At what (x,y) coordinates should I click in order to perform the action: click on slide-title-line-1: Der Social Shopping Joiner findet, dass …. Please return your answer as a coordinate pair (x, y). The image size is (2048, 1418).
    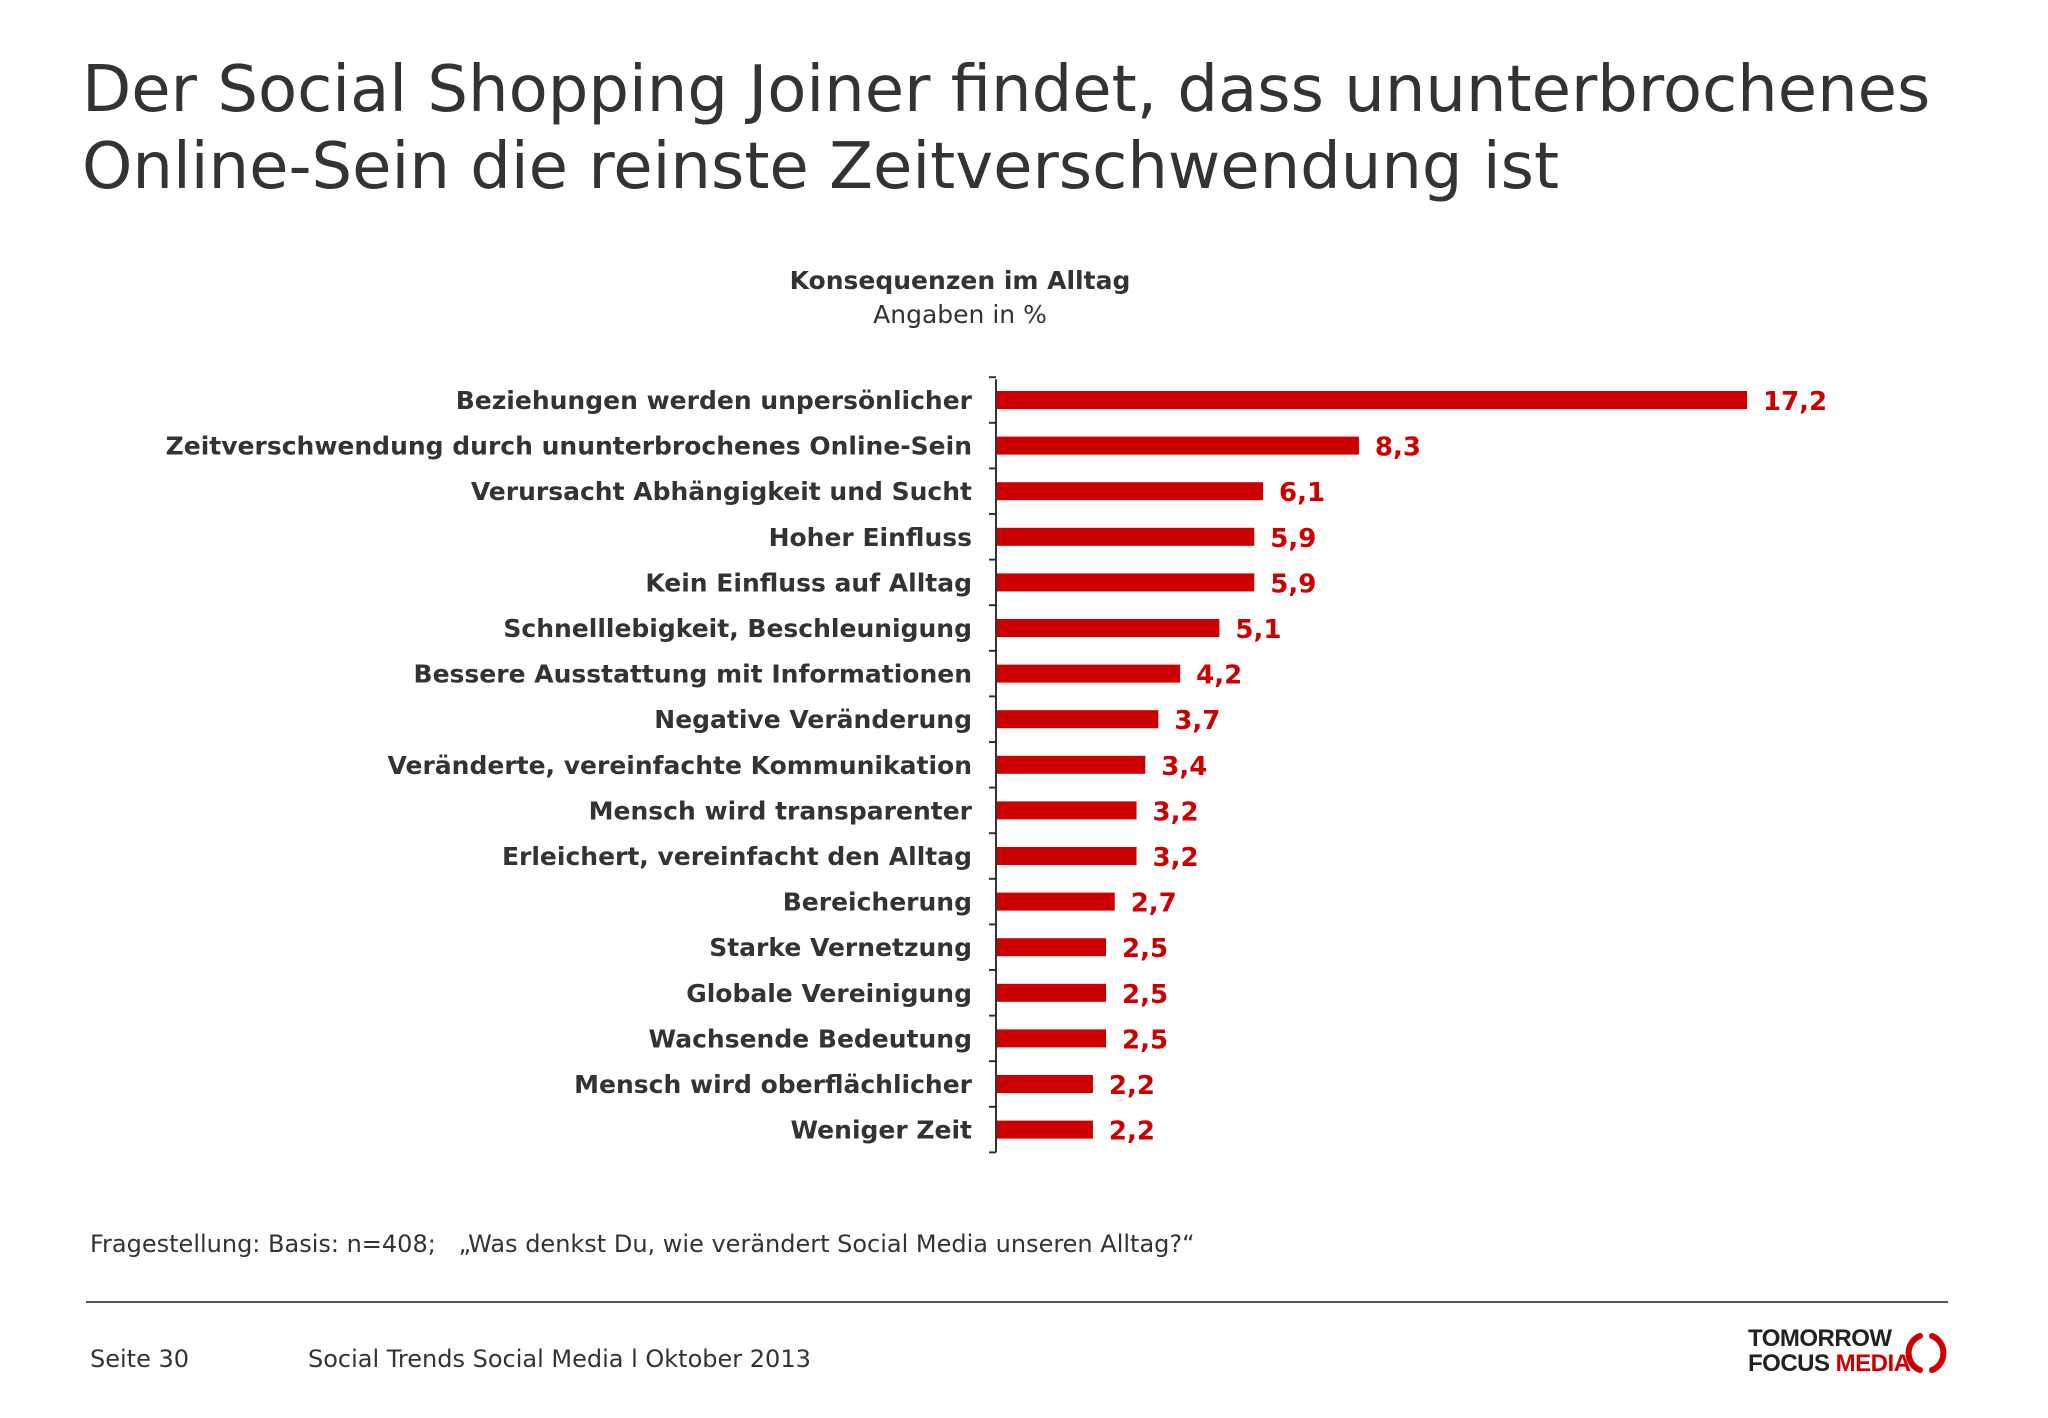
    Looking at the image, I should click on (1006, 90).